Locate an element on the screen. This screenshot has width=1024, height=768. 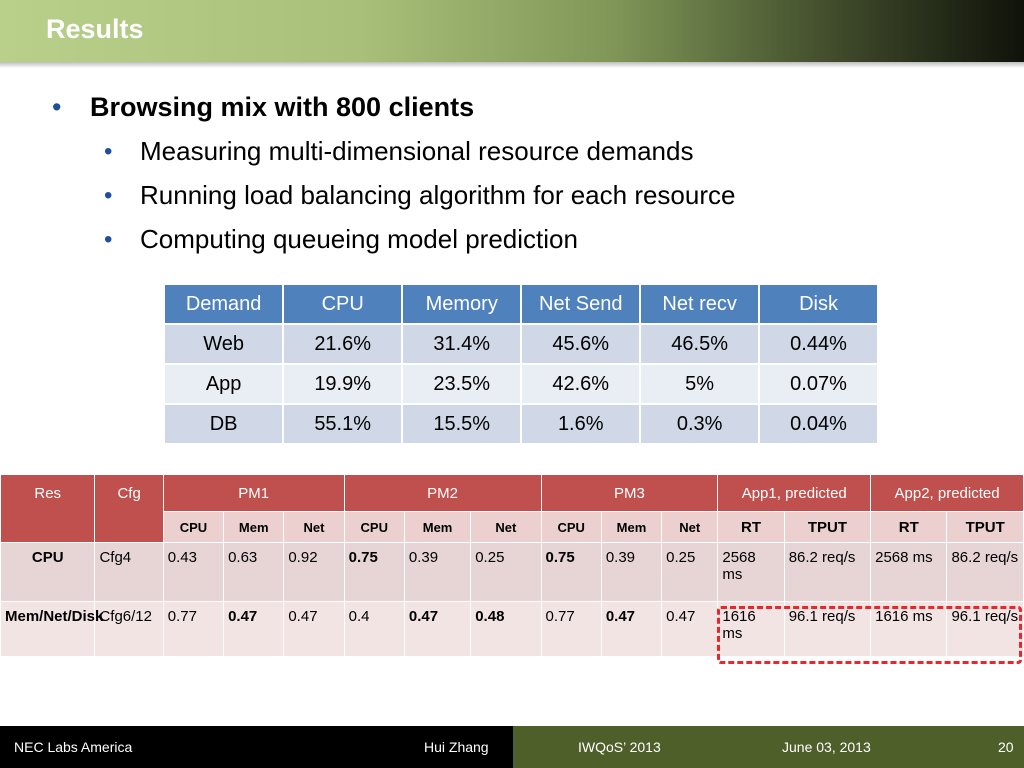
title-bar: Results is located at coordinates (512, 34).